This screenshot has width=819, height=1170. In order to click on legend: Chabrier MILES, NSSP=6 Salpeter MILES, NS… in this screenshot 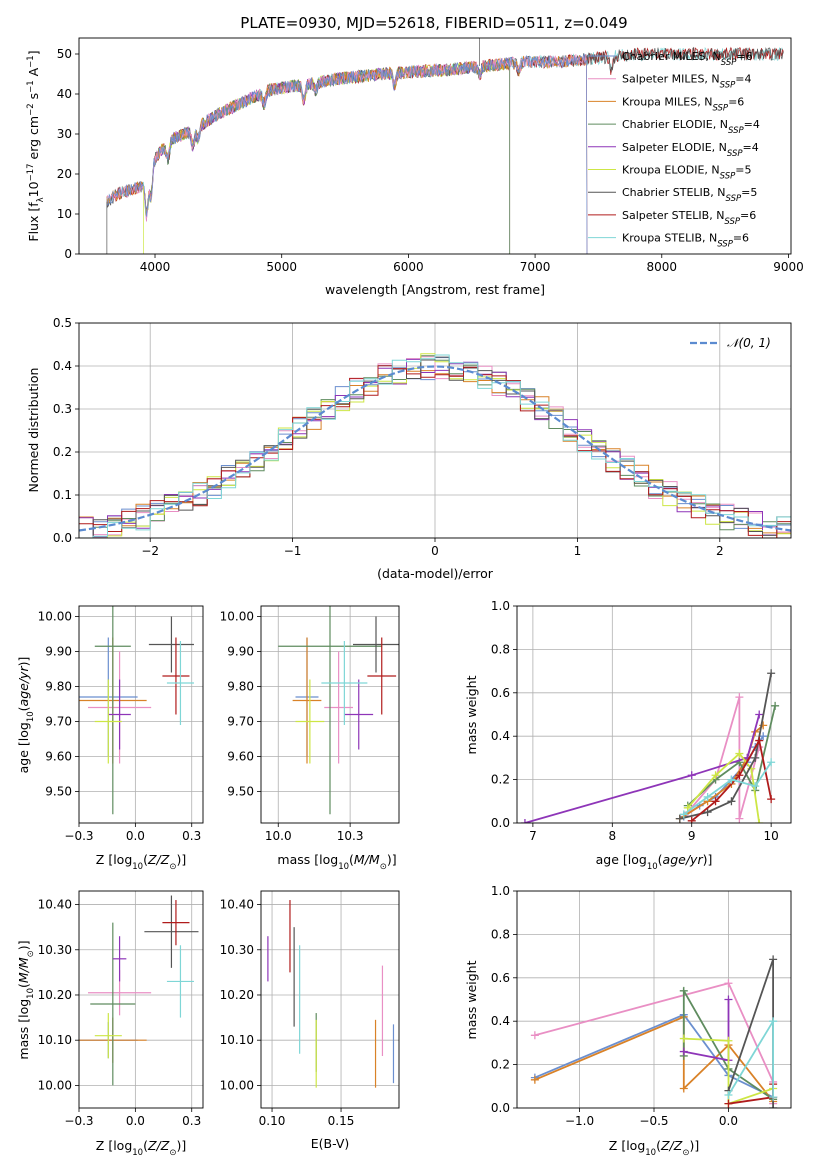, I will do `click(674, 150)`.